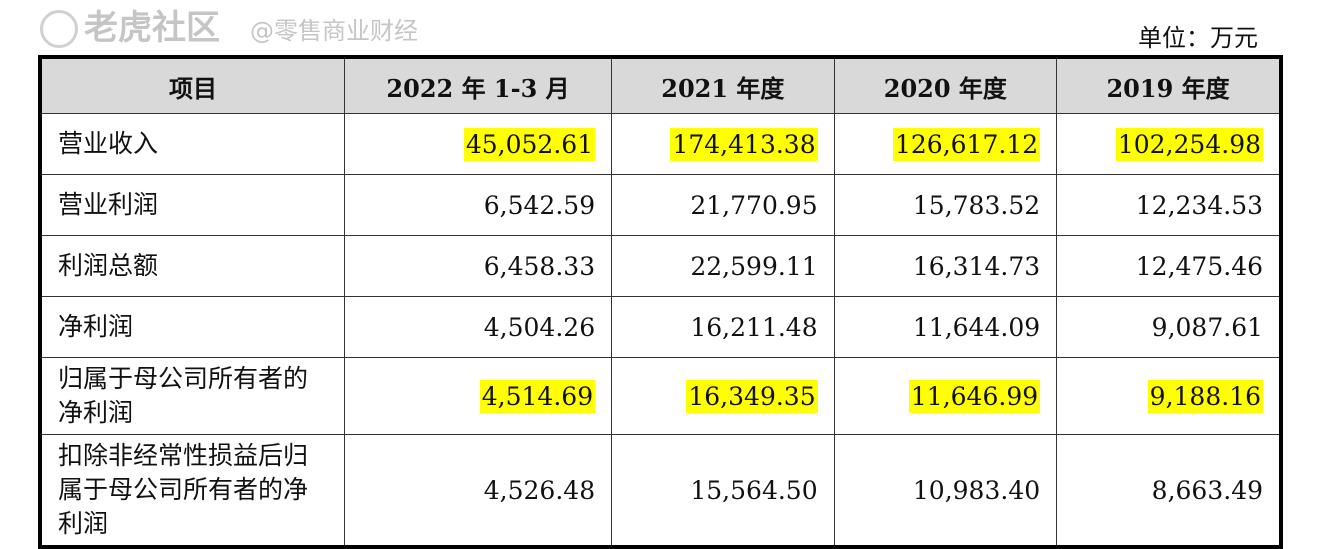 The image size is (1320, 549). Describe the element at coordinates (59, 29) in the screenshot. I see `watermark-logo-icon` at that location.